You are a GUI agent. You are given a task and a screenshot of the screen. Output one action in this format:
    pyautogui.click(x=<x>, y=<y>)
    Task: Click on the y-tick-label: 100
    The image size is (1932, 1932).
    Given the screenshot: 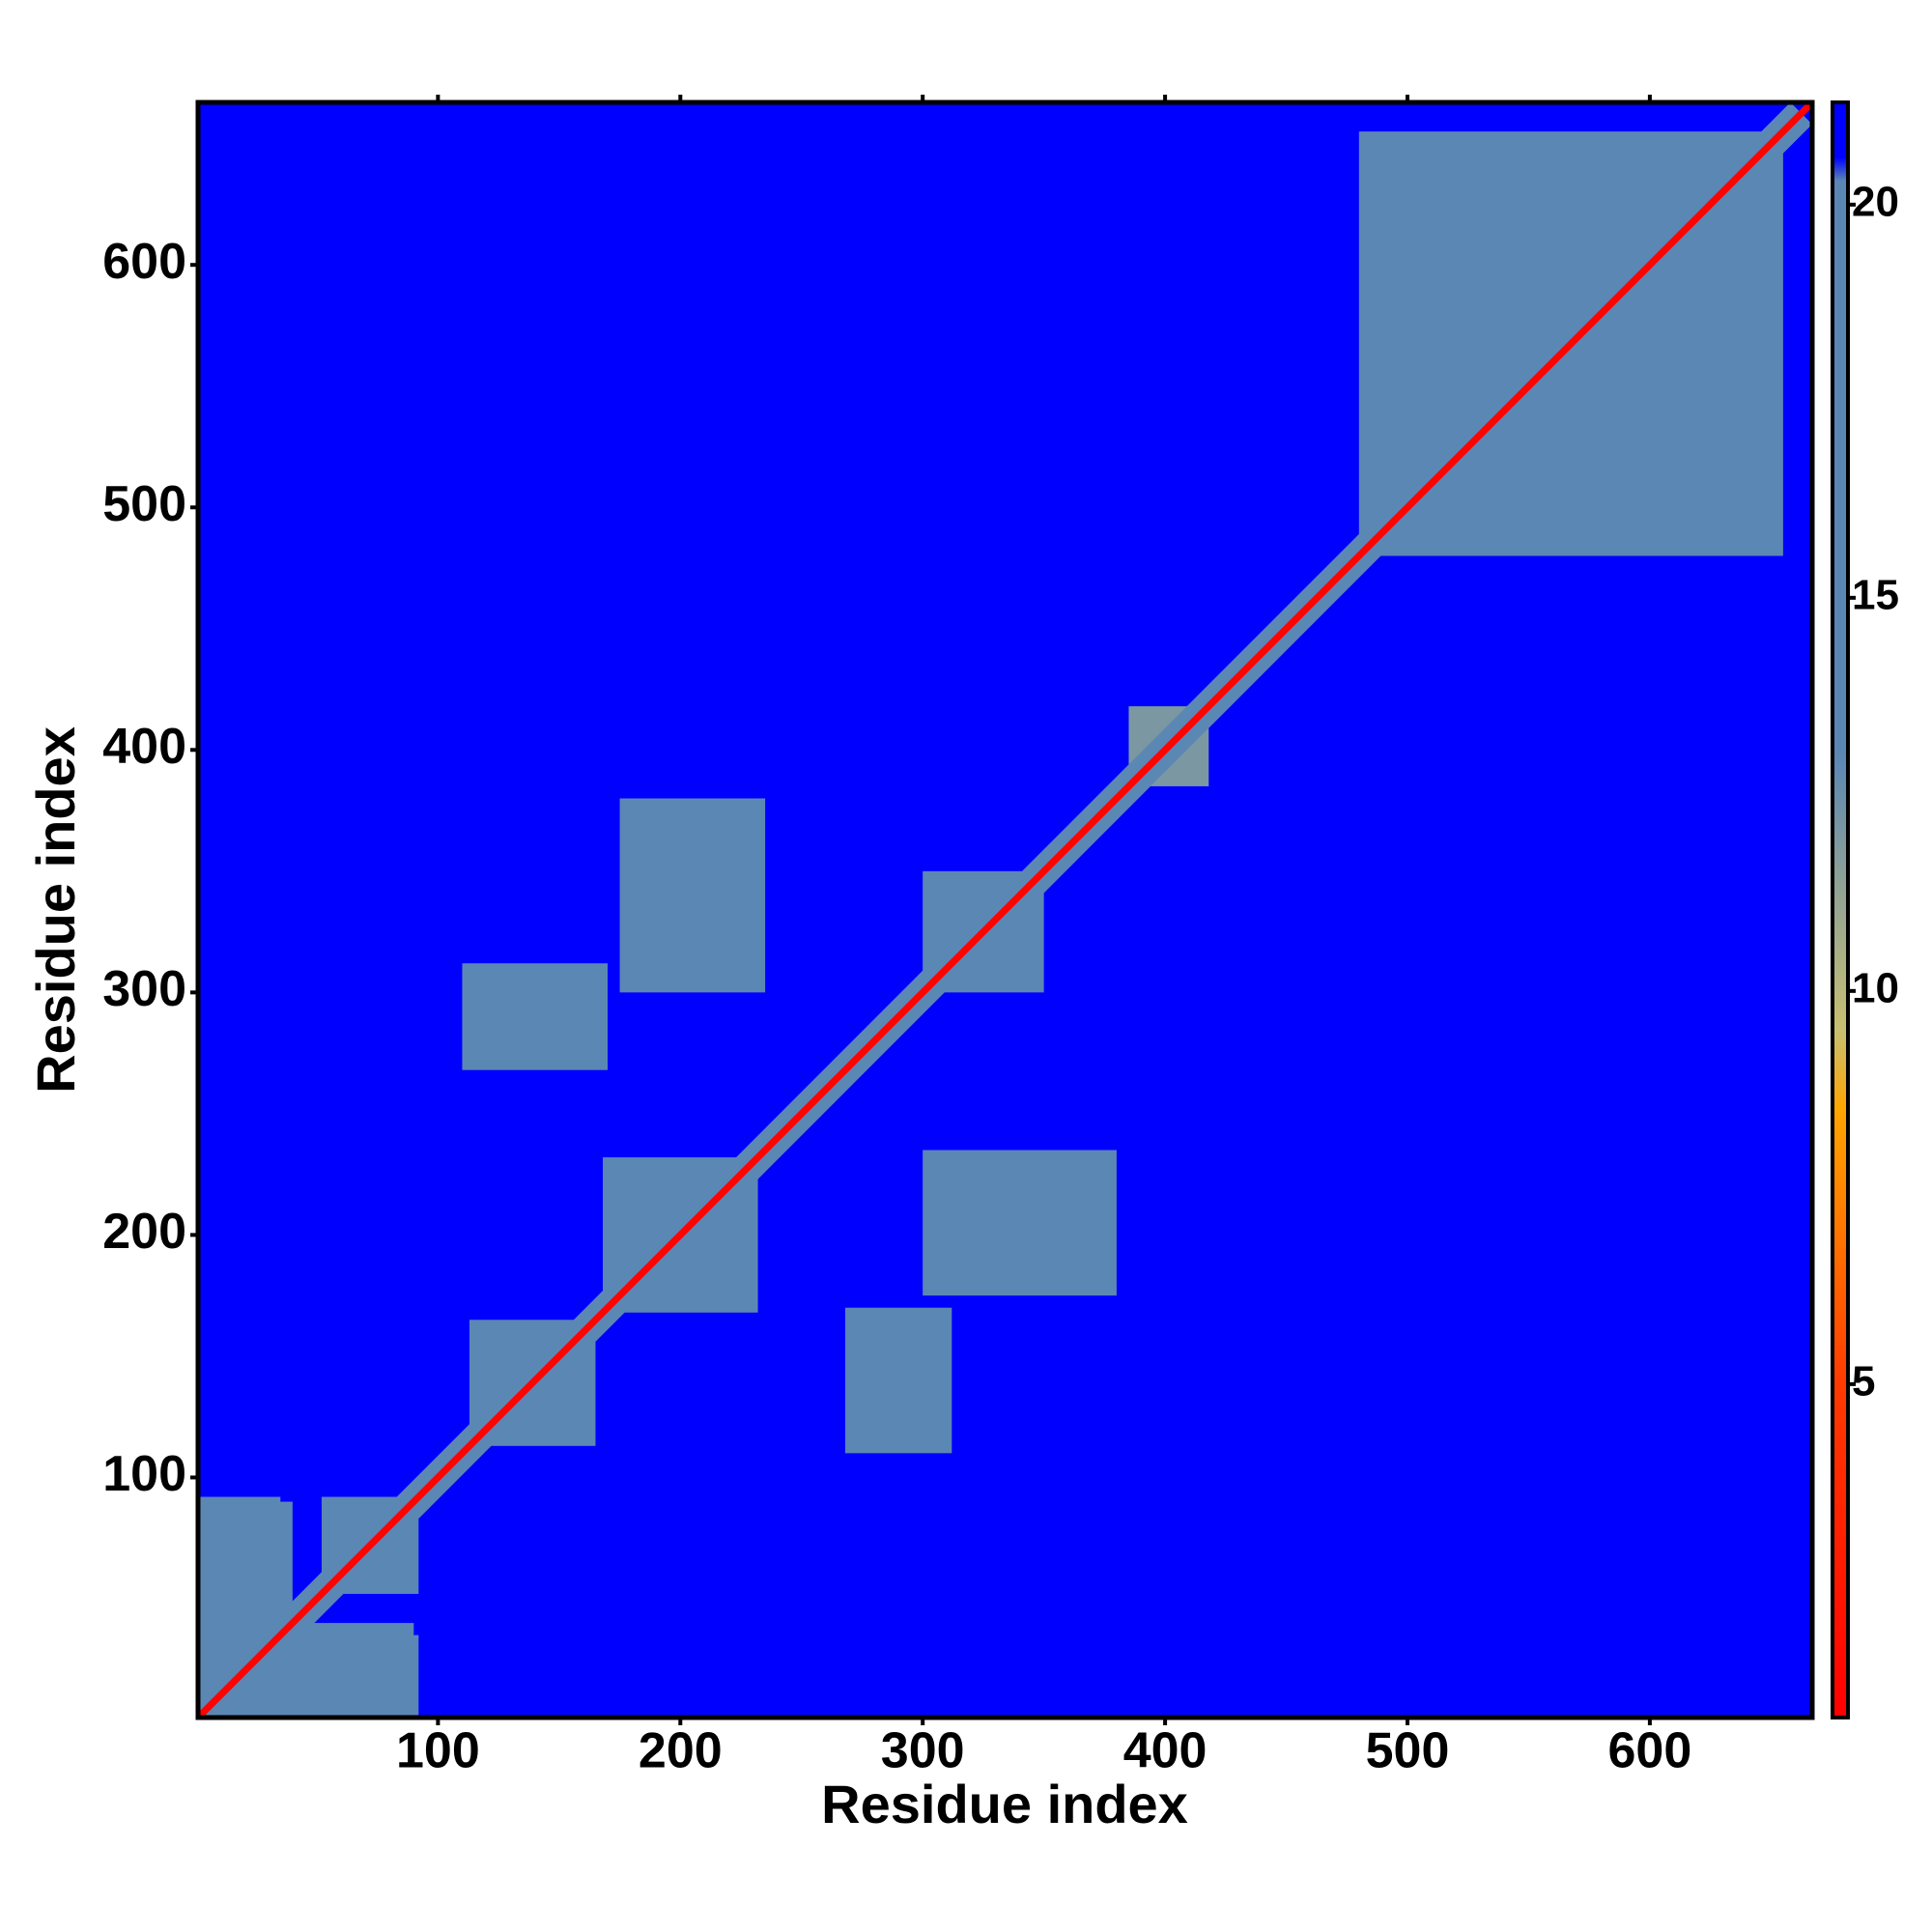 What is the action you would take?
    pyautogui.click(x=144, y=1474)
    